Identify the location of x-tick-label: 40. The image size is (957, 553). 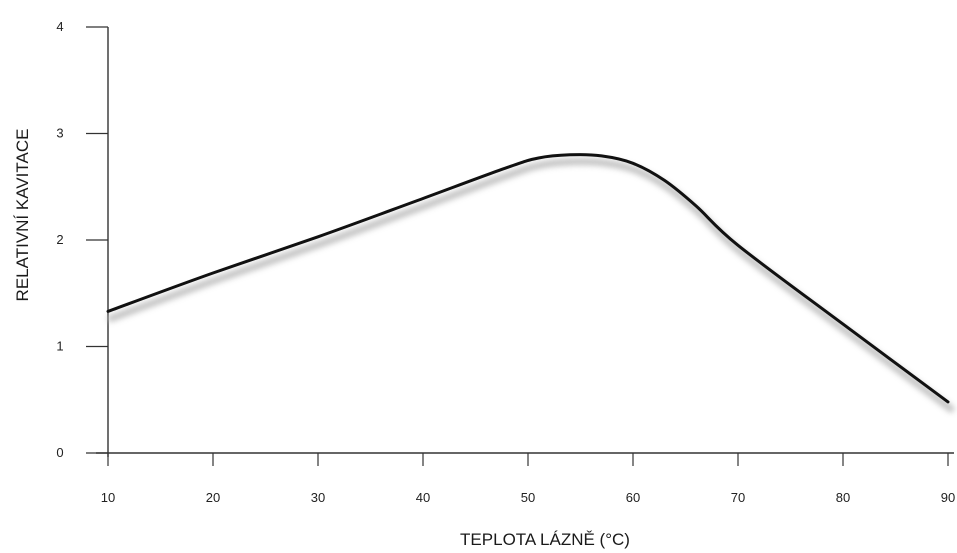
(423, 497).